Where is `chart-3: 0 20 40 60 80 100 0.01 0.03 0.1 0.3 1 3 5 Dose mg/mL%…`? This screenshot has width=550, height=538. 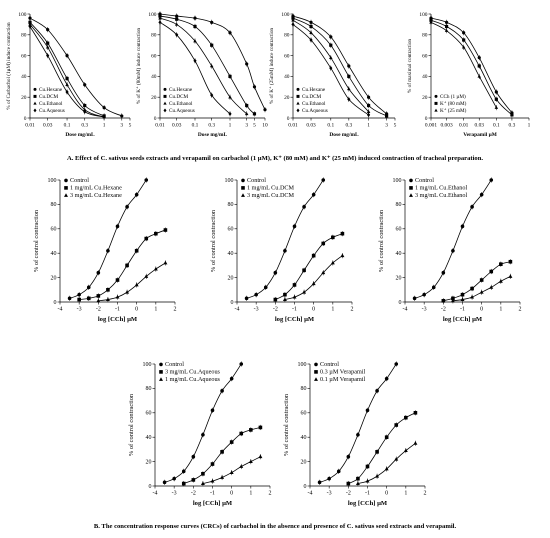 chart-3: 0 20 40 60 80 100 0.01 0.03 0.1 0.3 1 3 5 Dose mg/mL%… is located at coordinates (332, 75).